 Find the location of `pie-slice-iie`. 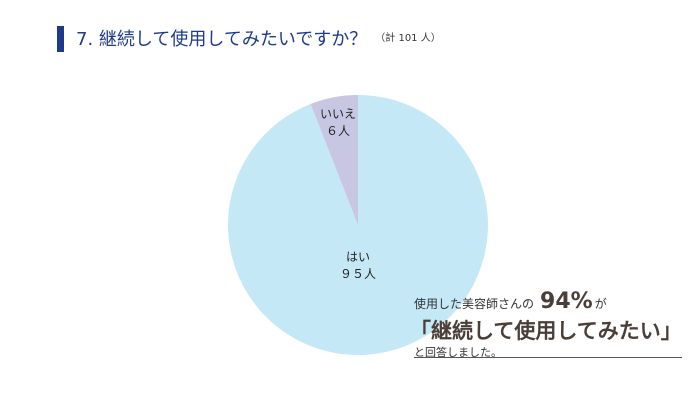

pie-slice-iie is located at coordinates (334, 160).